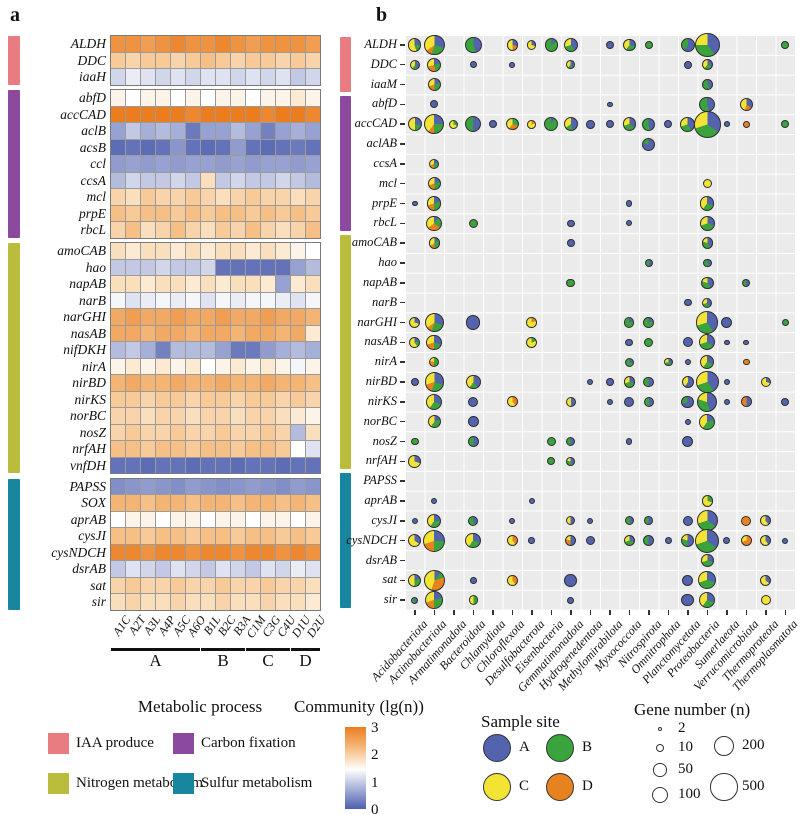 This screenshot has width=800, height=814. What do you see at coordinates (524, 747) in the screenshot?
I see `sample-site-label: A` at bounding box center [524, 747].